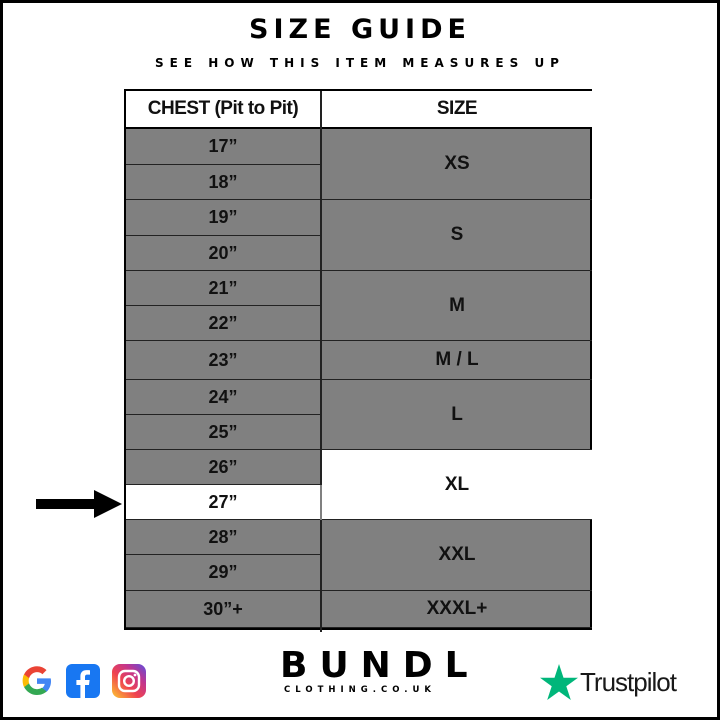  I want to click on page-subtitle: SEE HOW THIS ITEM MEASURES UP, so click(360, 63).